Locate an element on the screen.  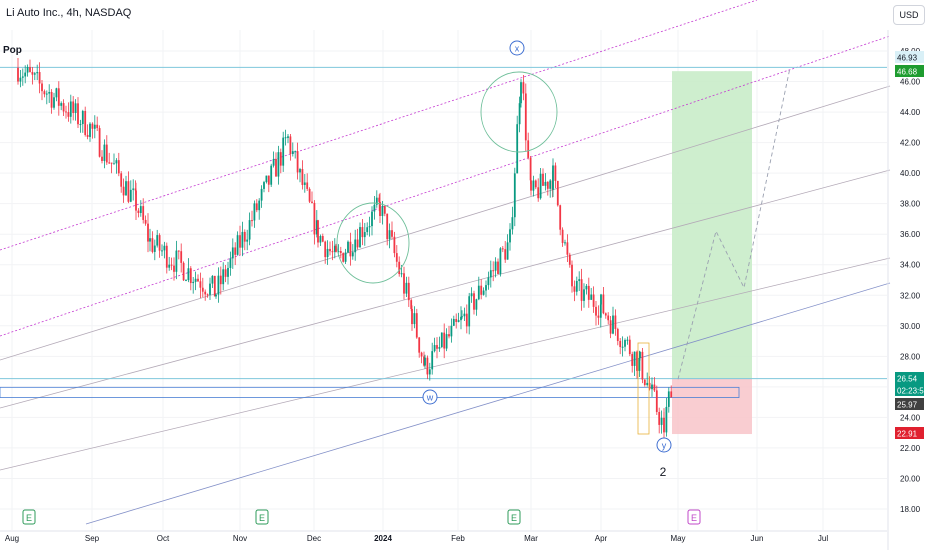
price-tag-text: 02:23:57 is located at coordinates (913, 391).